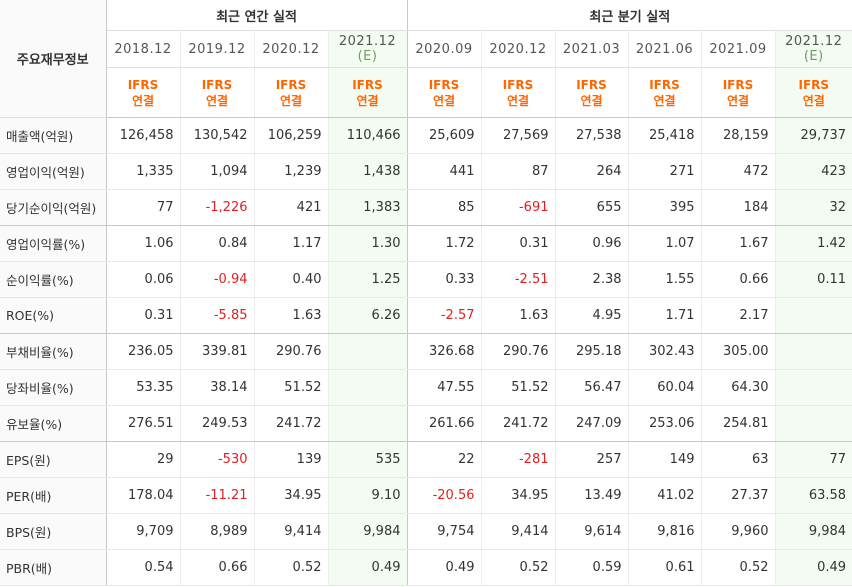 The height and width of the screenshot is (587, 852). Describe the element at coordinates (591, 567) in the screenshot. I see `table-cell: 0.59` at that location.